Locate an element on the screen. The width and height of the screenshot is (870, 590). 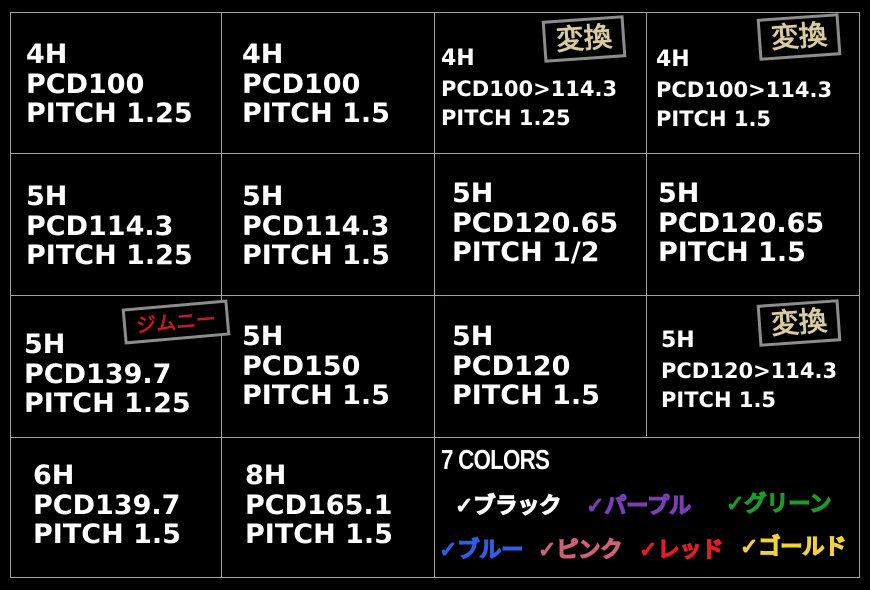
spec-cell: 4H PCD100>114.3 PITCH 1.5 is located at coordinates (744, 90).